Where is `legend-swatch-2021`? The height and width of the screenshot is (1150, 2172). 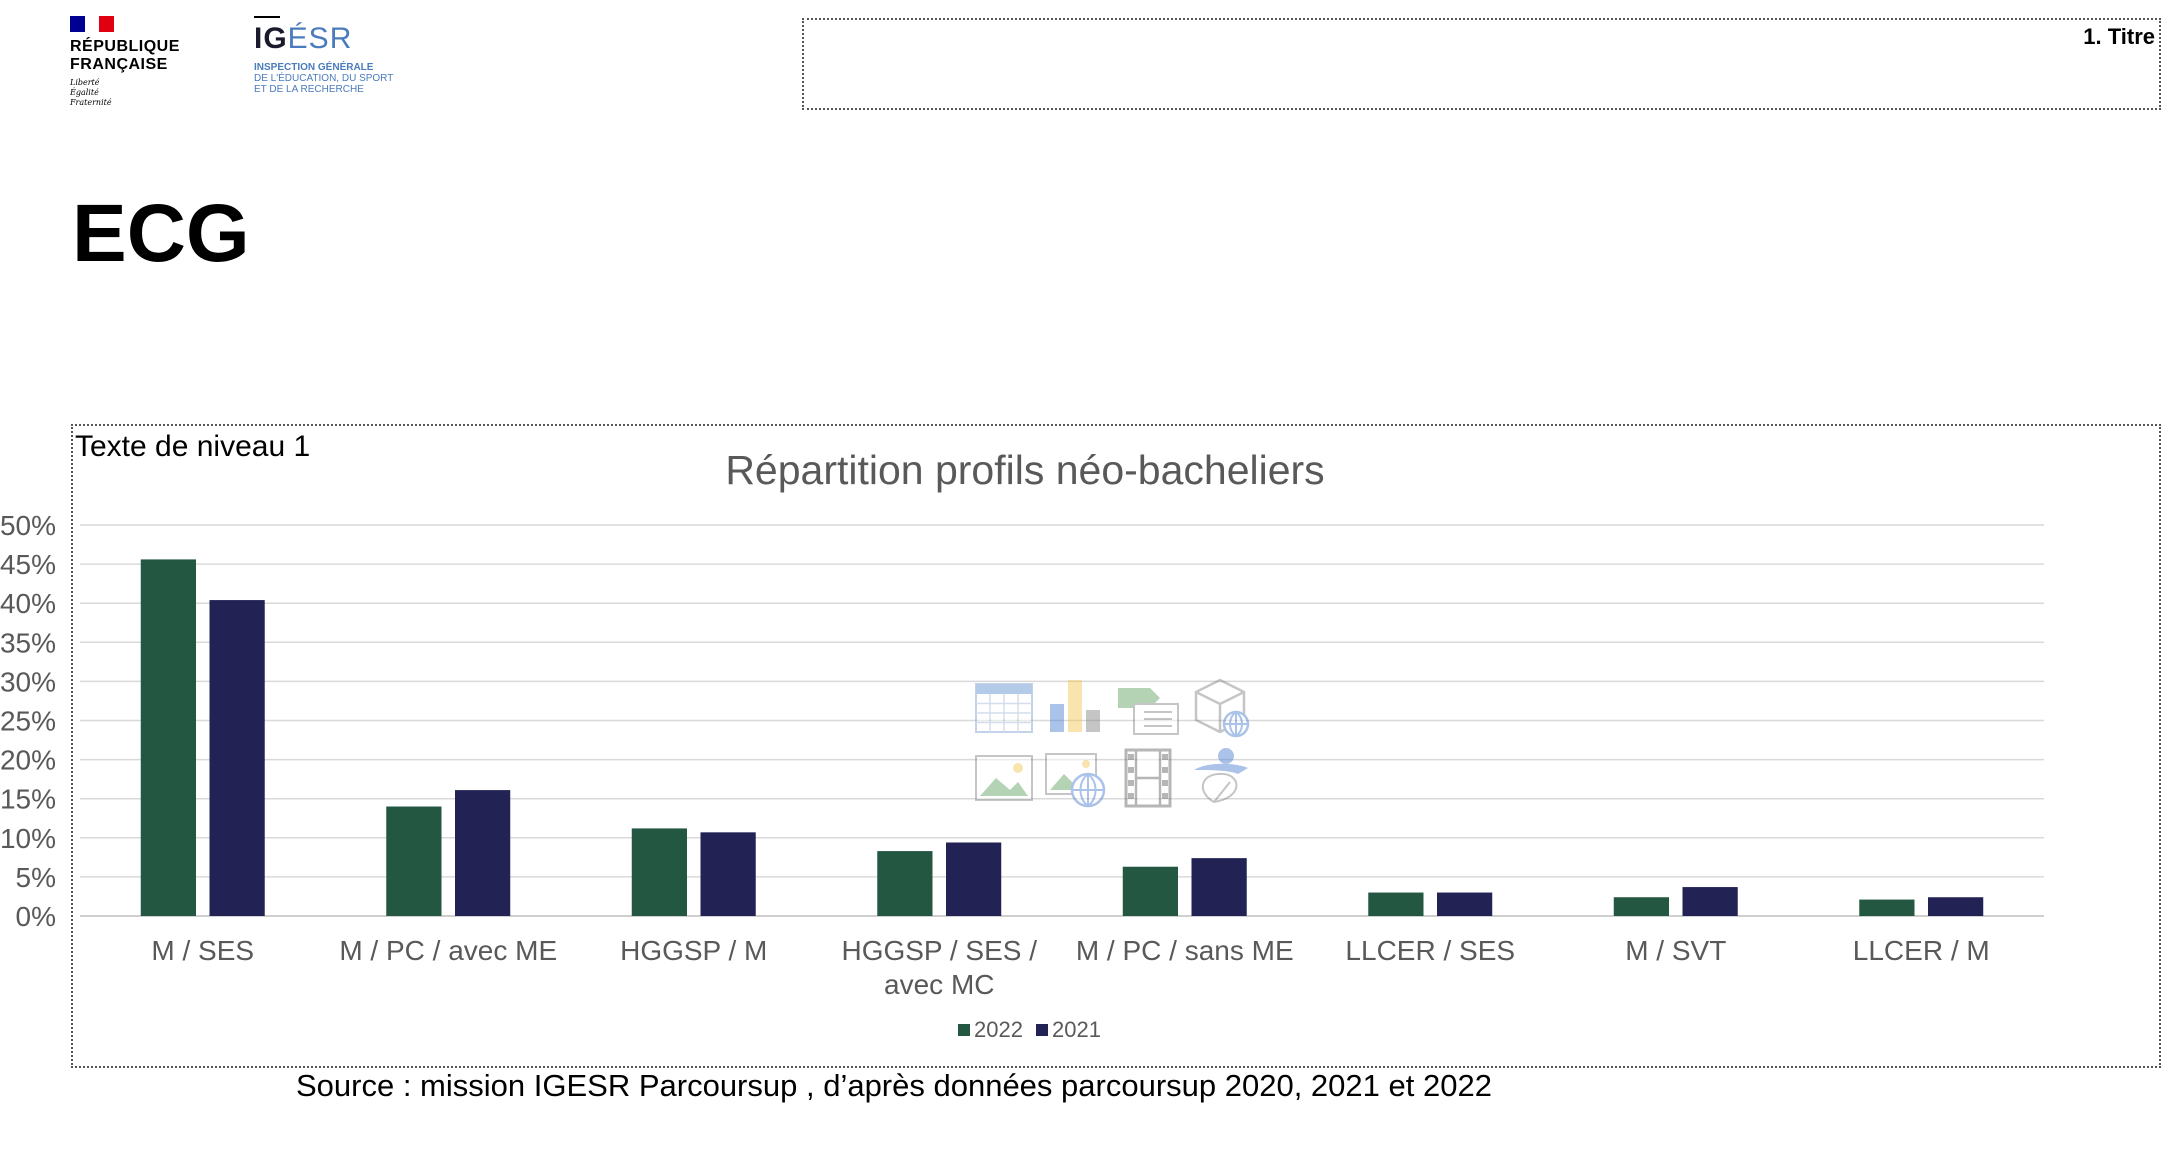 legend-swatch-2021 is located at coordinates (1042, 1030).